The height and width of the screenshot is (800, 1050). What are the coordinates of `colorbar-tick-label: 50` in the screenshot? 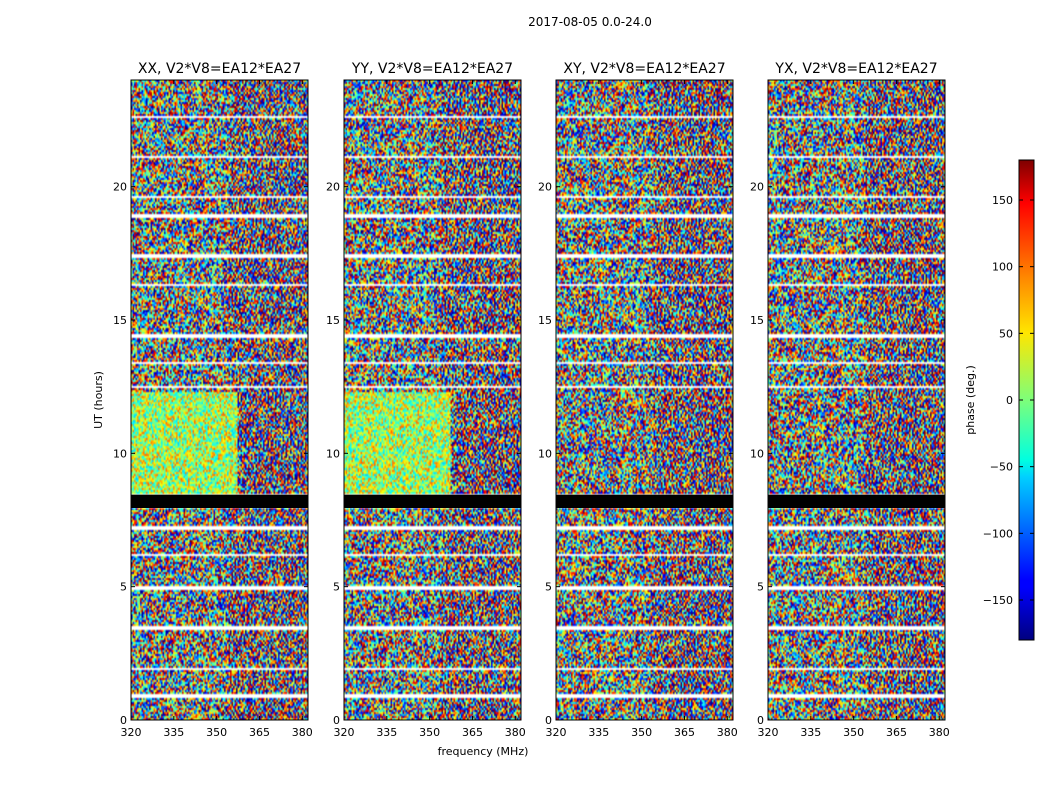 It's located at (1006, 333).